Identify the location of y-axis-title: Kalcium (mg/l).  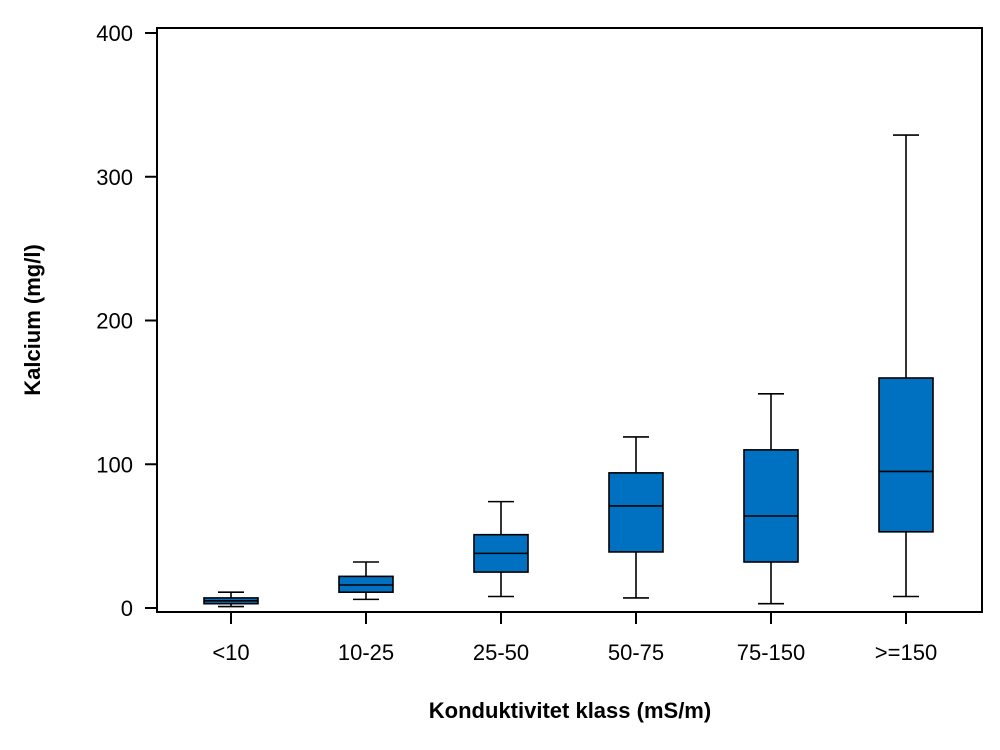
(32, 320).